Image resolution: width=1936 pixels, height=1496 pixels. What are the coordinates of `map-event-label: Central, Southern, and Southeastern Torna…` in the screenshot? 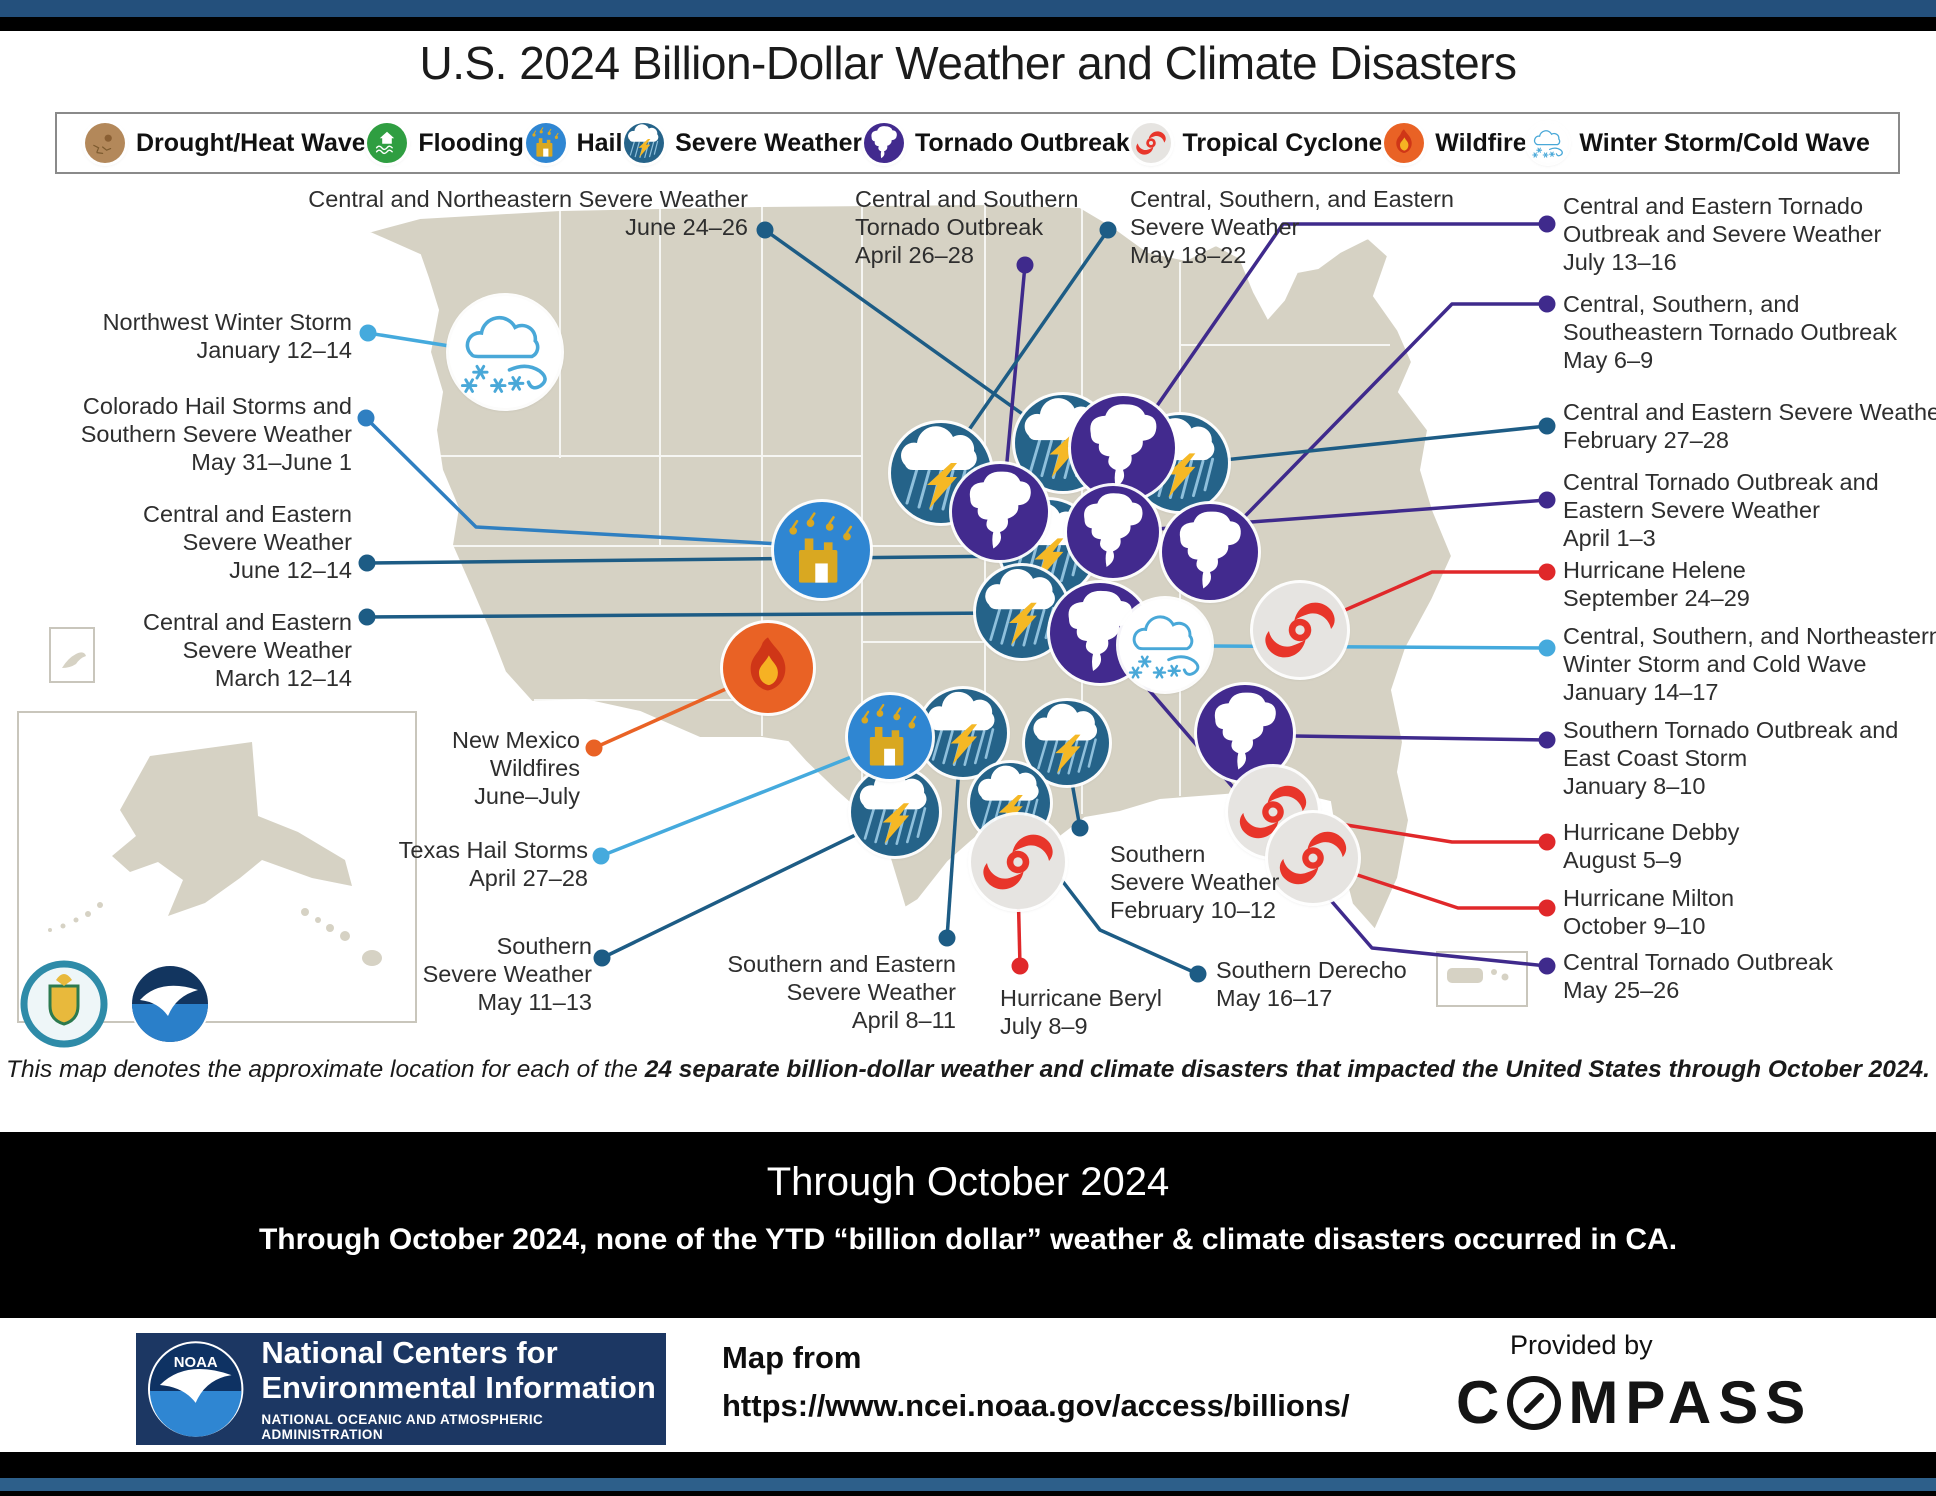 It's located at (1730, 332).